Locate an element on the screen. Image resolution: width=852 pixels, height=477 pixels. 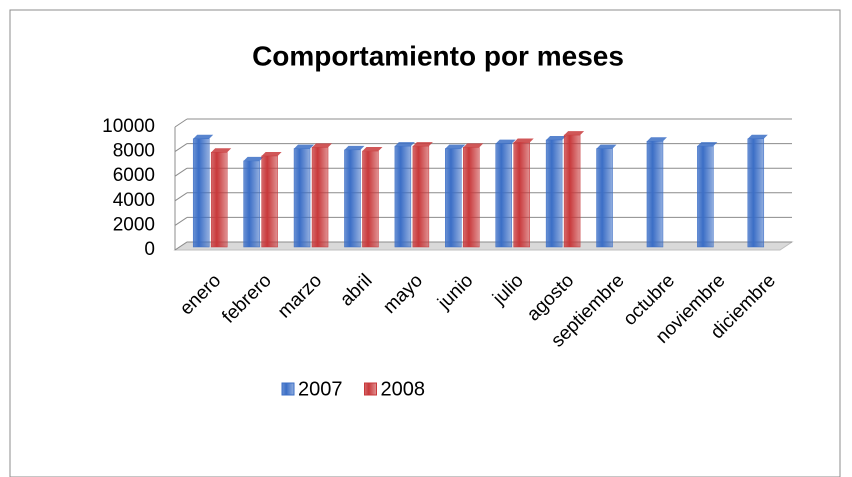
y-tick-label: 10000 is located at coordinates (128, 126).